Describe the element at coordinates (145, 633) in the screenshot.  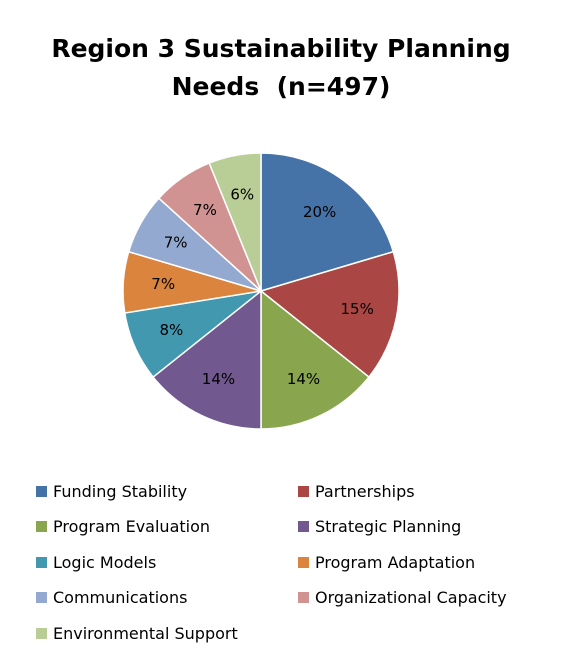
I see `legend-label: Environmental Support` at that location.